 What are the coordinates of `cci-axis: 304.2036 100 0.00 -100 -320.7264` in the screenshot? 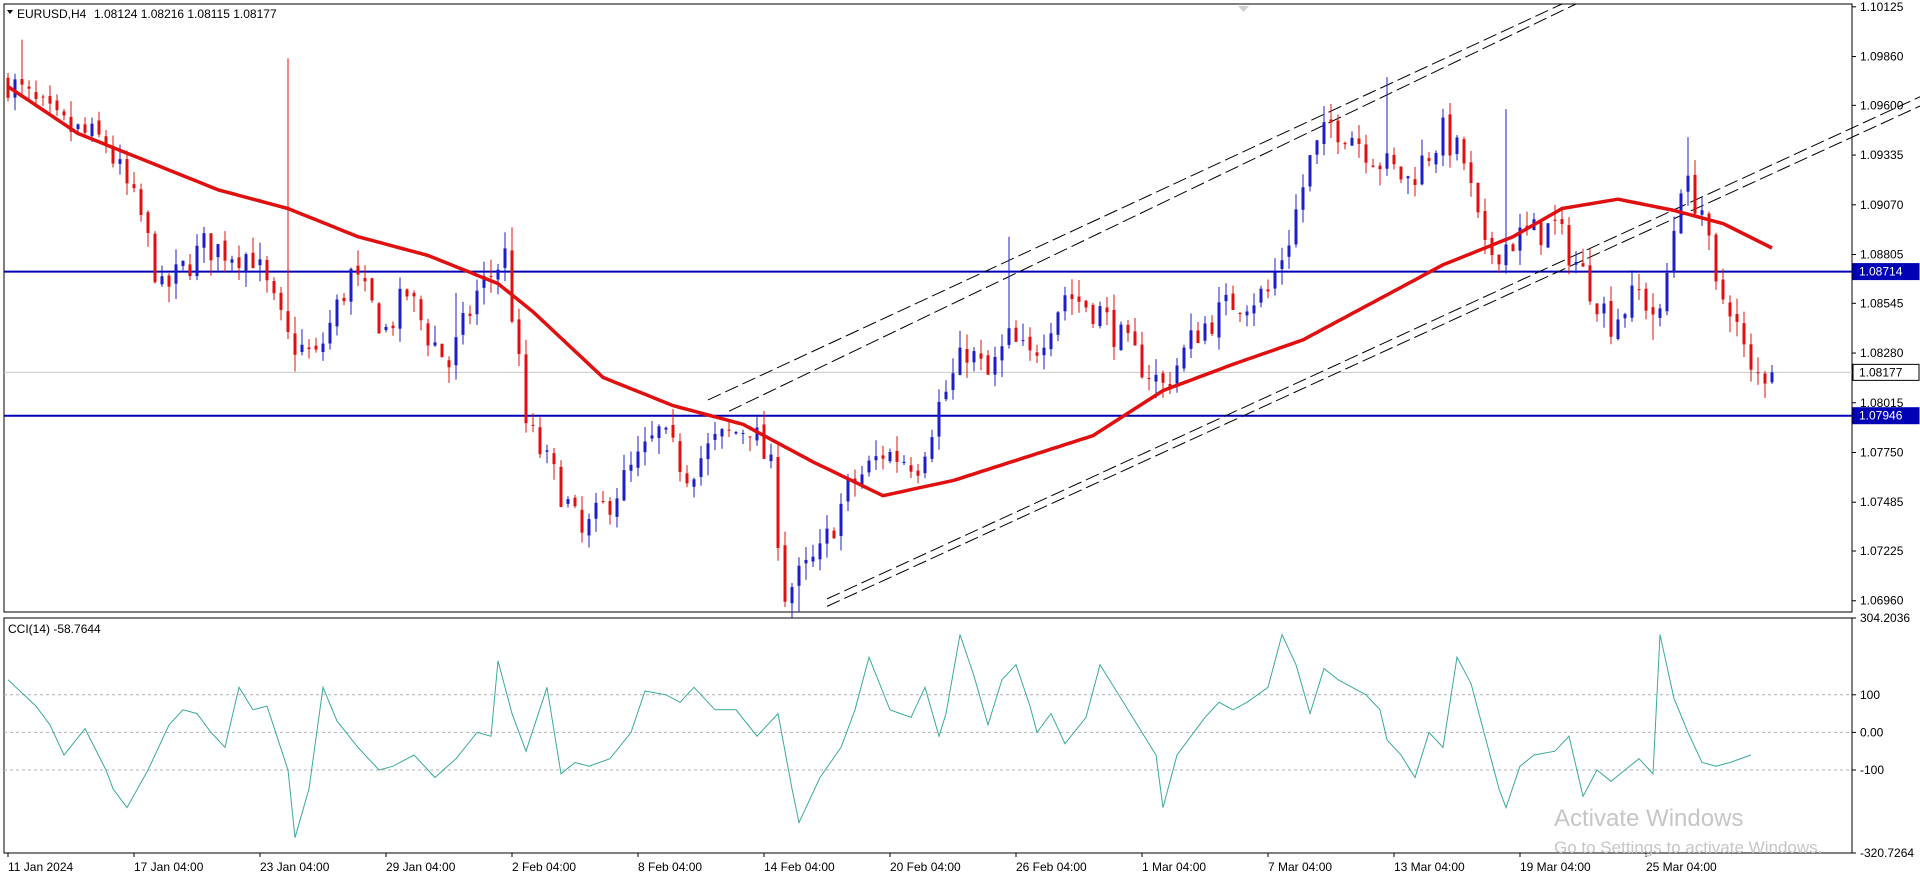 It's located at (1883, 735).